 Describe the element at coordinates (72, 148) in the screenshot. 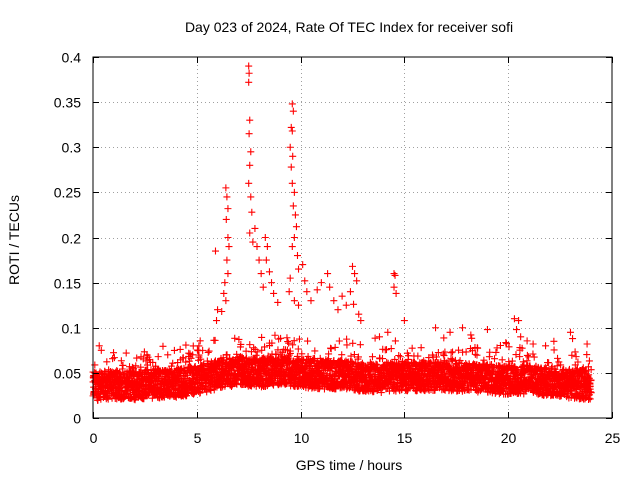

I see `y-tick-label: 0.3` at that location.